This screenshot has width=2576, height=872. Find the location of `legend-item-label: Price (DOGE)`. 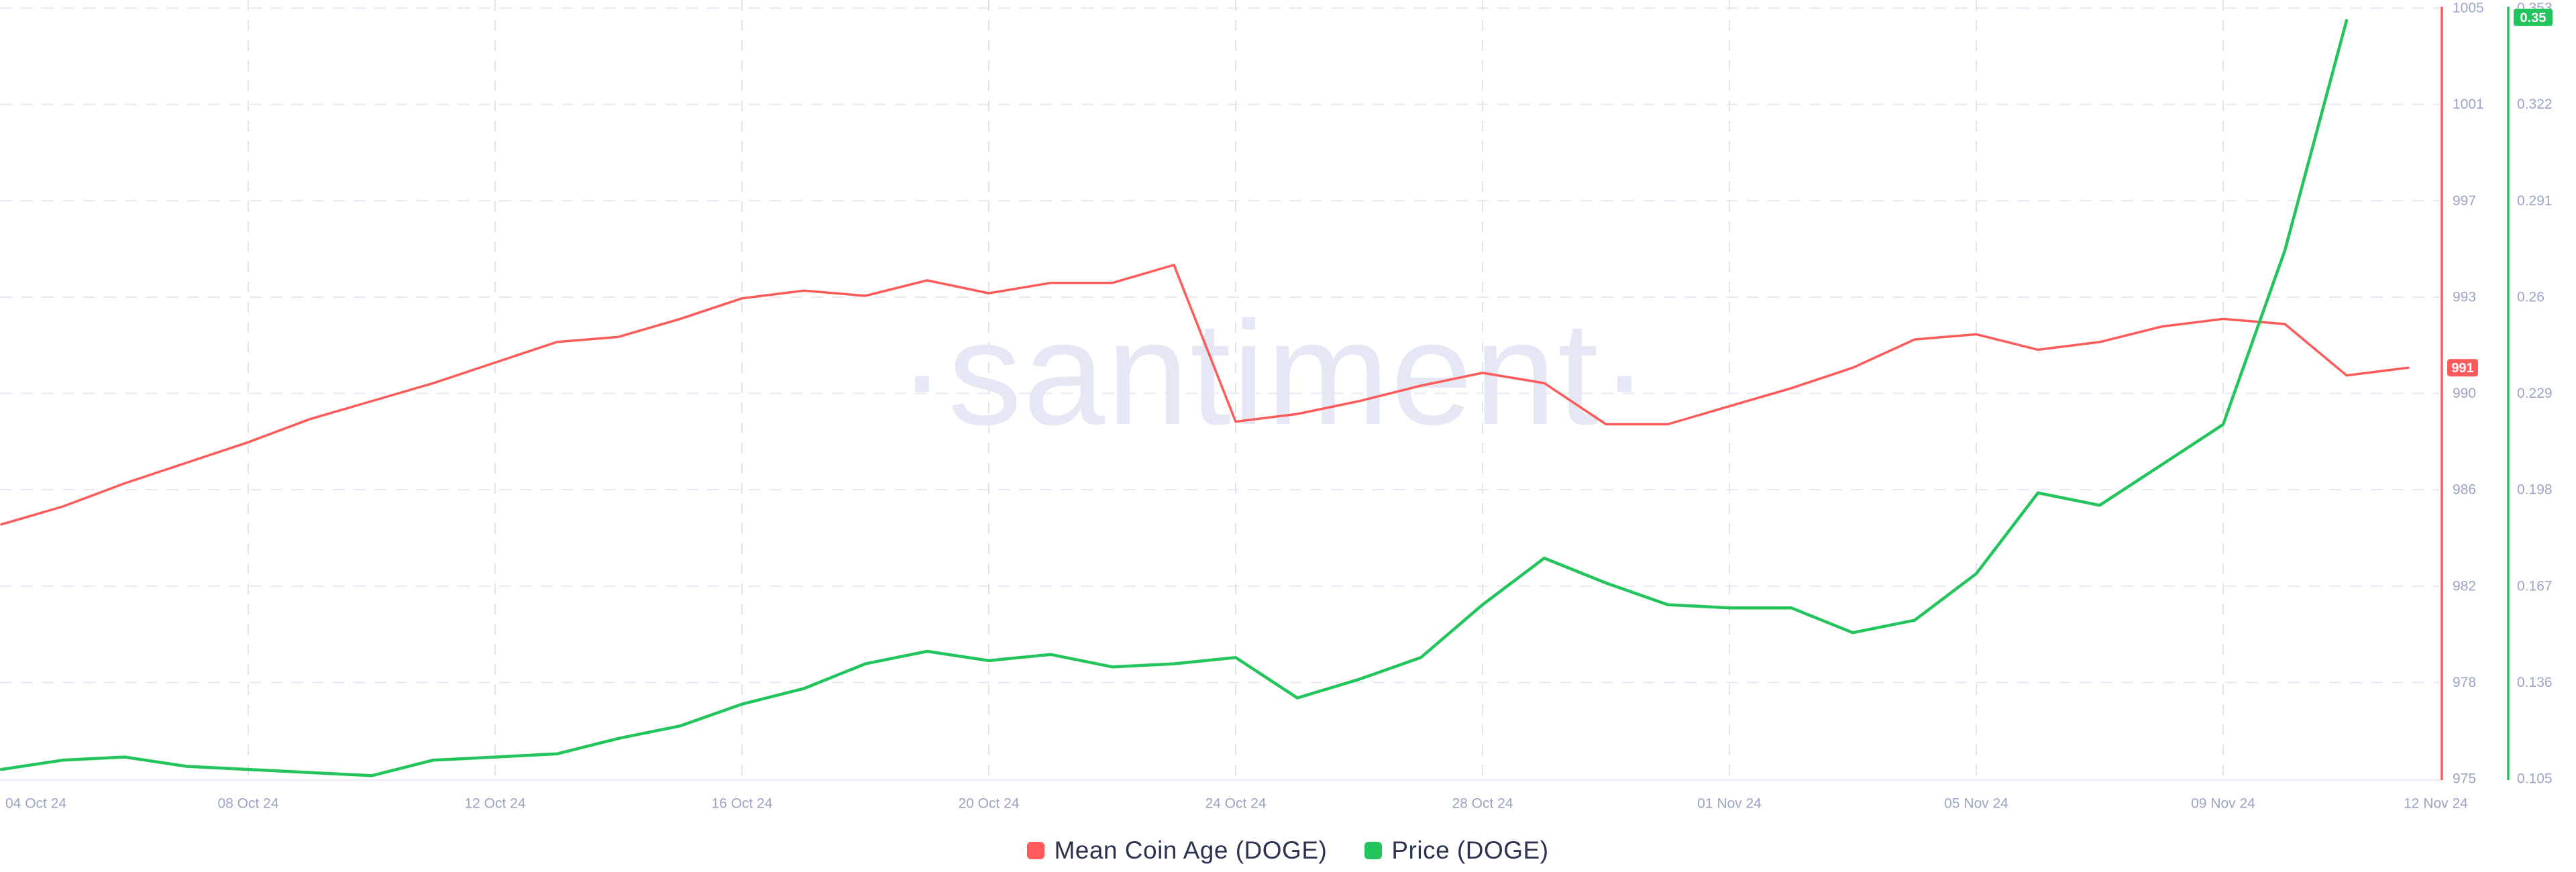

legend-item-label: Price (DOGE) is located at coordinates (1470, 850).